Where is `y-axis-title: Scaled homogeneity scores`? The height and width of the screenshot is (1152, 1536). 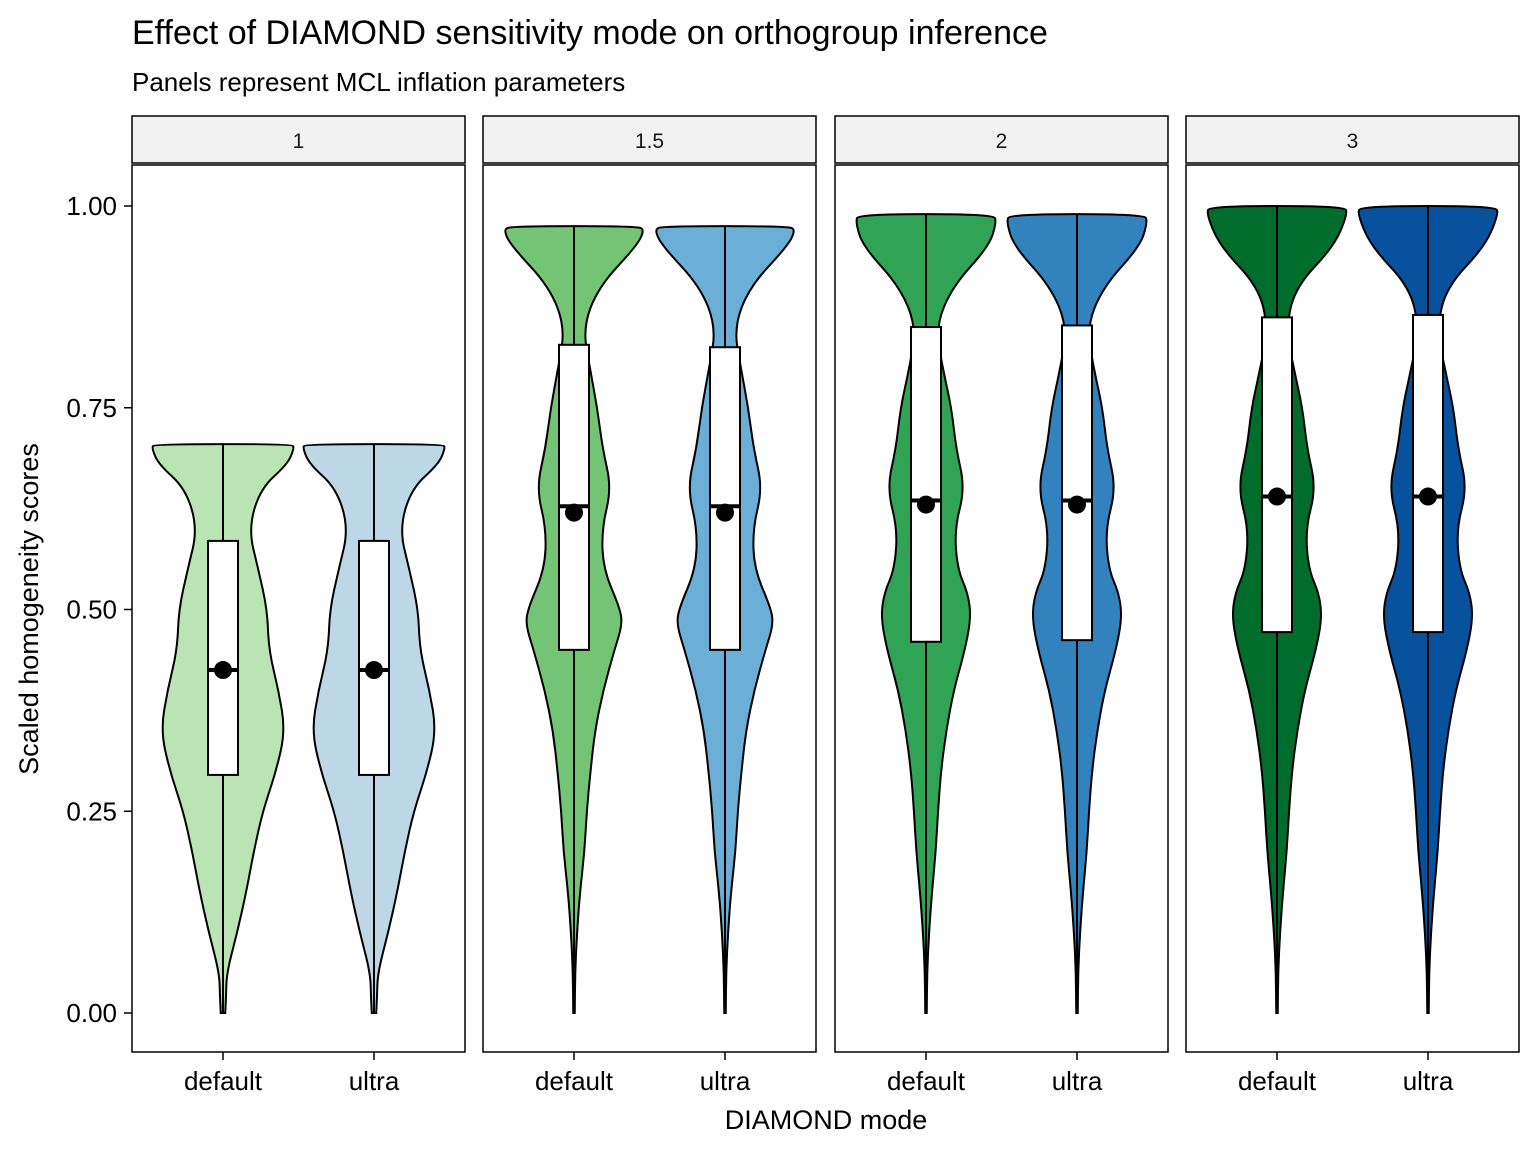 y-axis-title: Scaled homogeneity scores is located at coordinates (29, 609).